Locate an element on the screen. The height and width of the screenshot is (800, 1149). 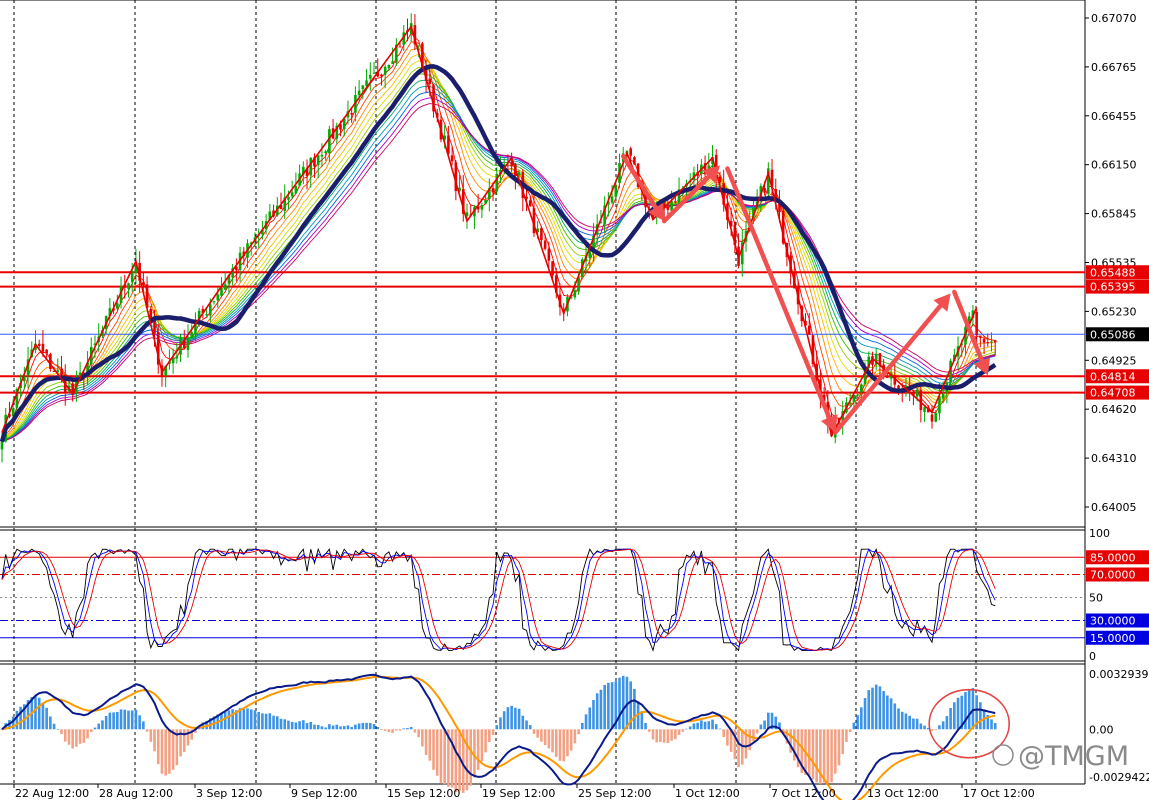
macd-panel is located at coordinates (505, 736).